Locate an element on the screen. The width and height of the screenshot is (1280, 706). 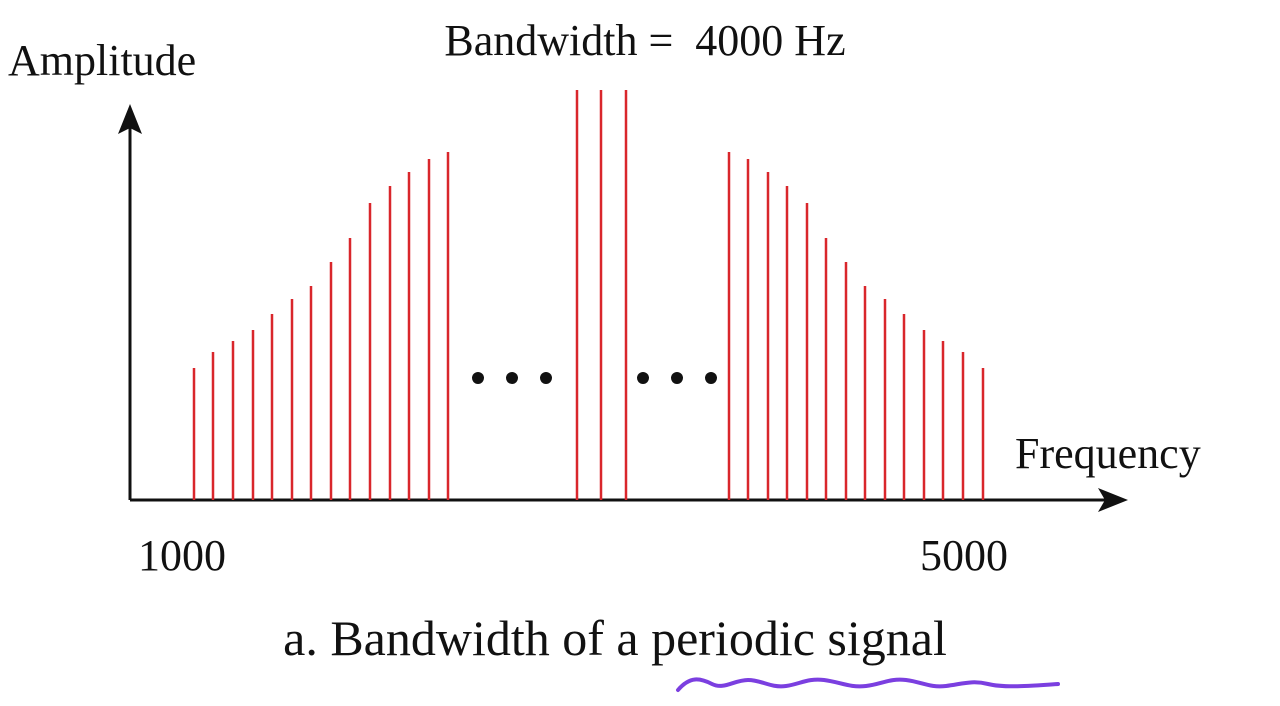
underline-annotation is located at coordinates (868, 684).